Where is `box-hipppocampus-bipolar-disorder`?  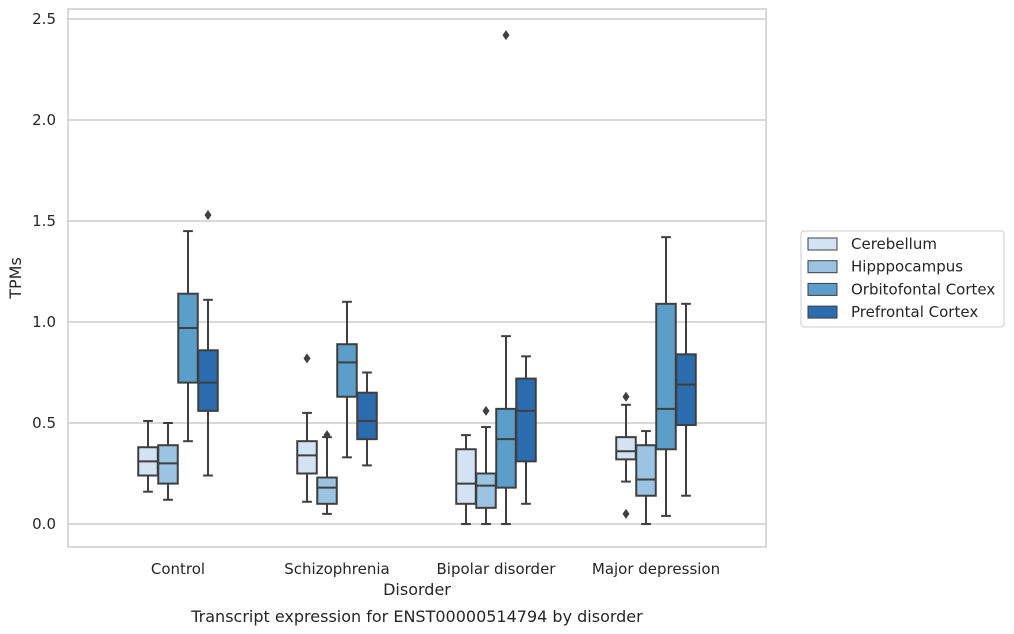
box-hipppocampus-bipolar-disorder is located at coordinates (486, 465).